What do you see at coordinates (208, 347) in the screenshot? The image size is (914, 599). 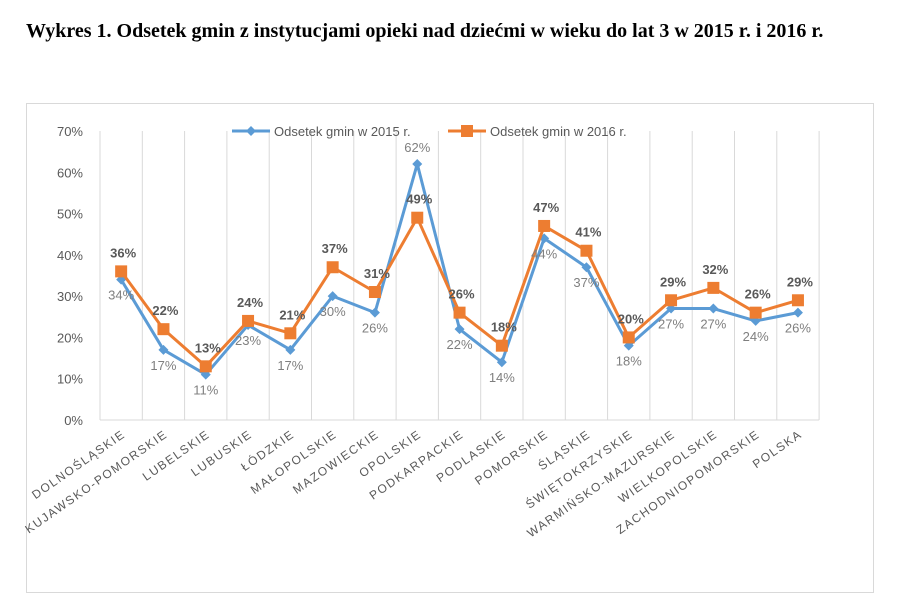 I see `data-label: 13%` at bounding box center [208, 347].